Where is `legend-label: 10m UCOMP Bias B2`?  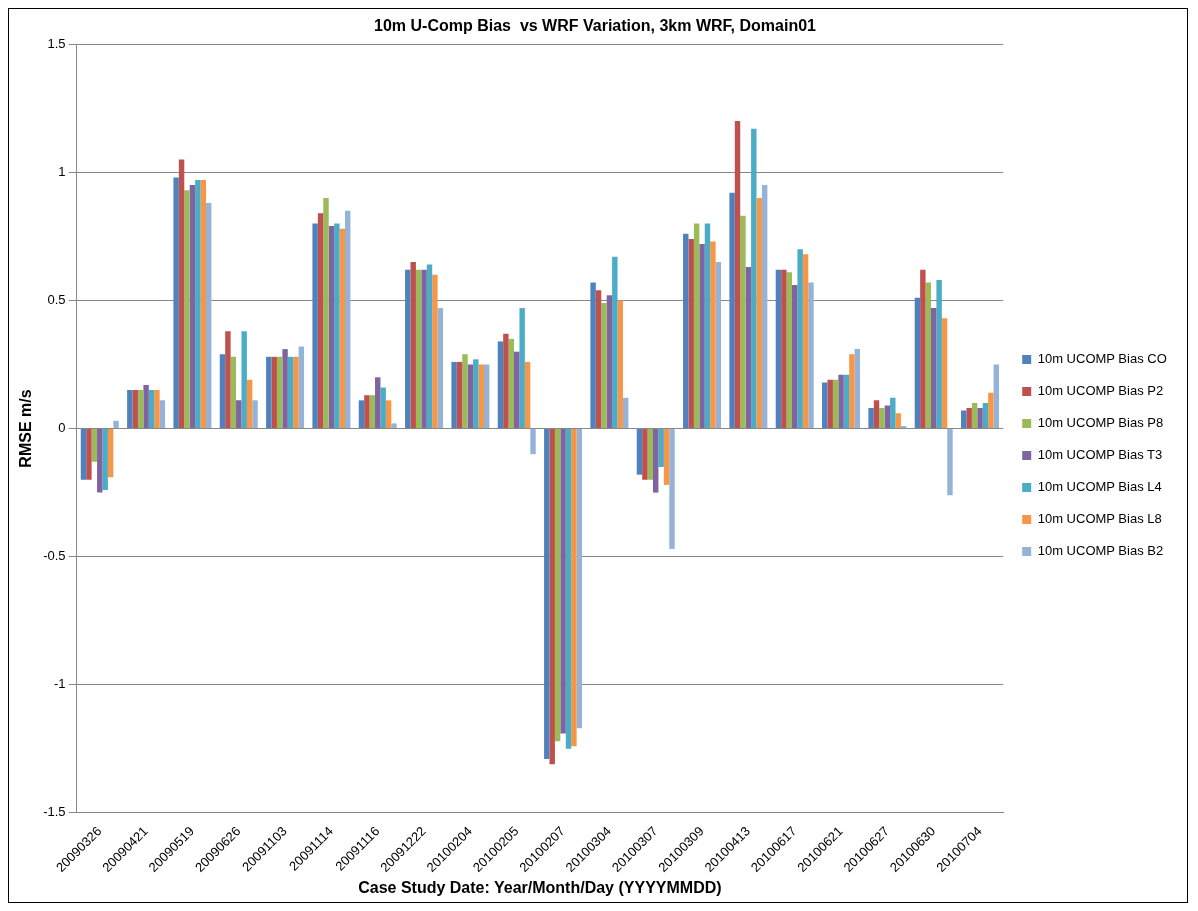
legend-label: 10m UCOMP Bias B2 is located at coordinates (1100, 551).